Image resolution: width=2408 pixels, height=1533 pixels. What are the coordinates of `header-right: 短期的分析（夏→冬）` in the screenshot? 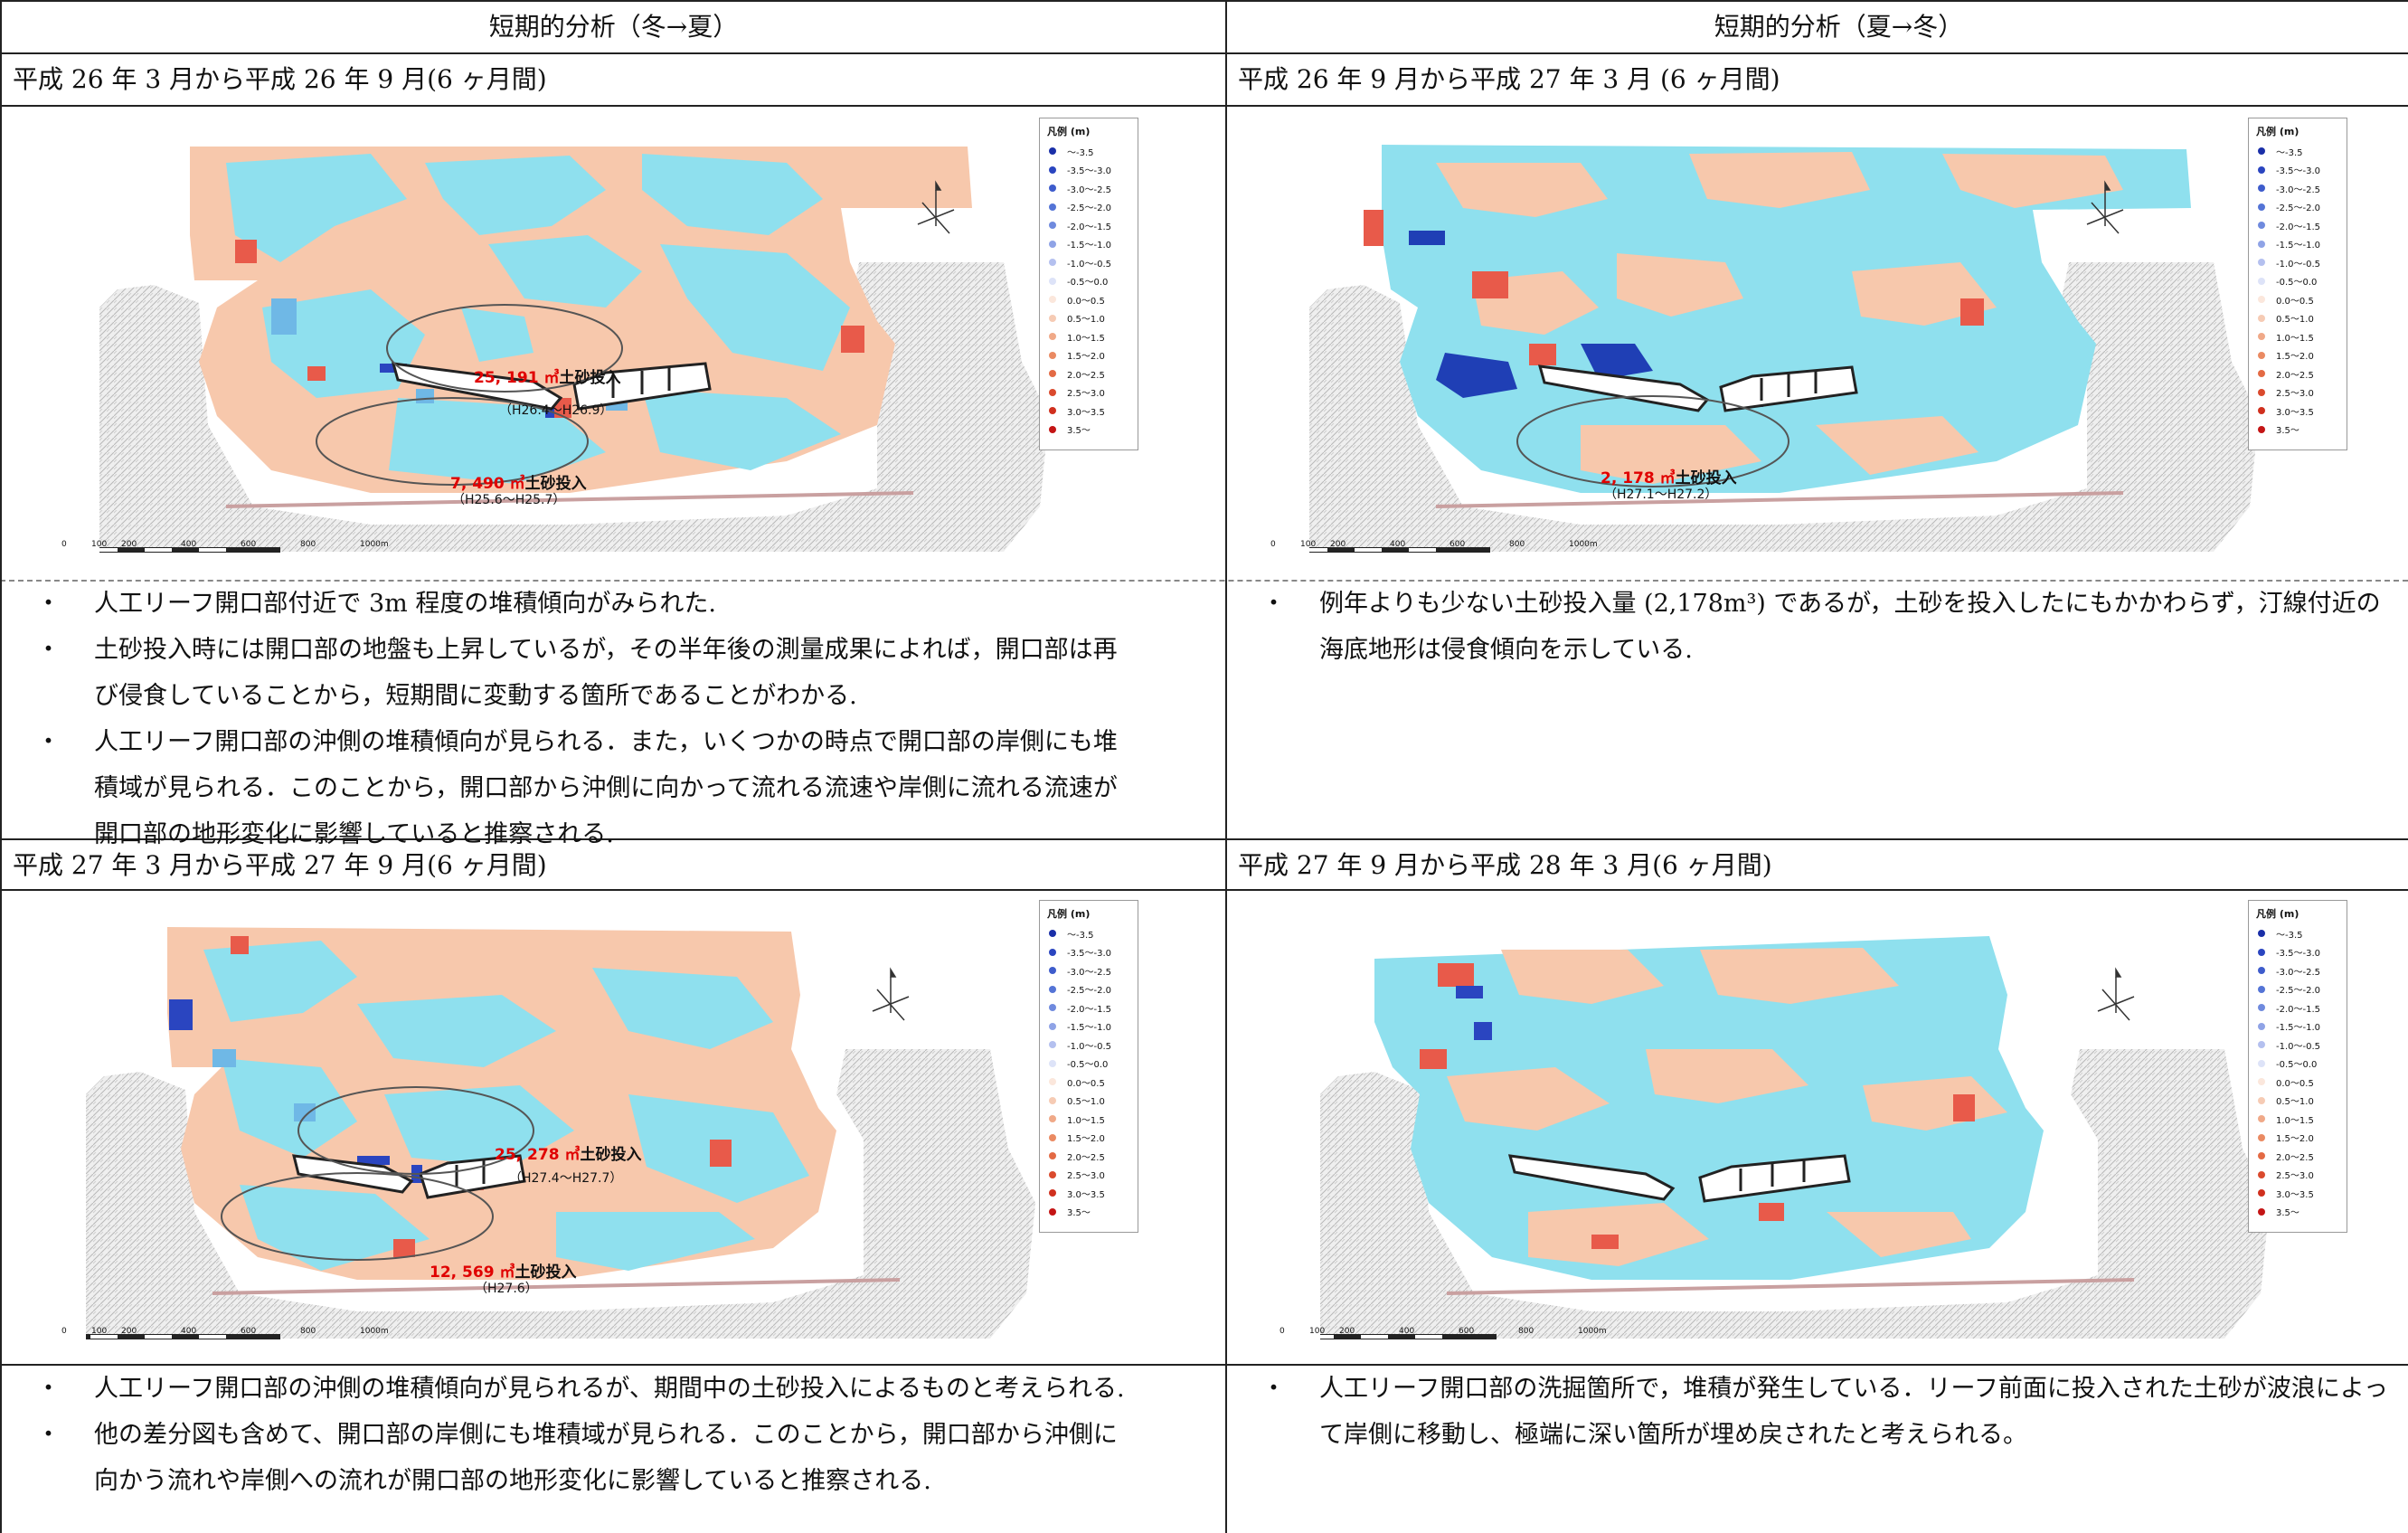 It's located at (1839, 27).